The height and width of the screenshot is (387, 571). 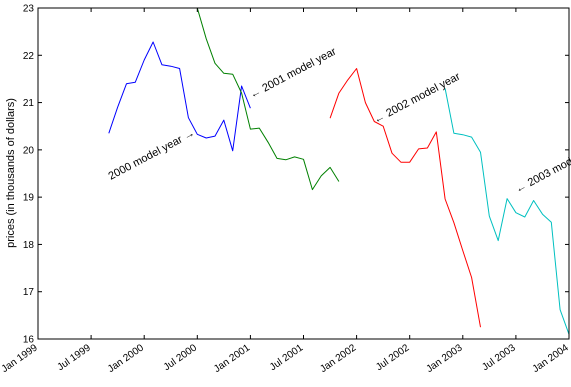 What do you see at coordinates (20, 358) in the screenshot?
I see `x-tick-label: Jan 1999` at bounding box center [20, 358].